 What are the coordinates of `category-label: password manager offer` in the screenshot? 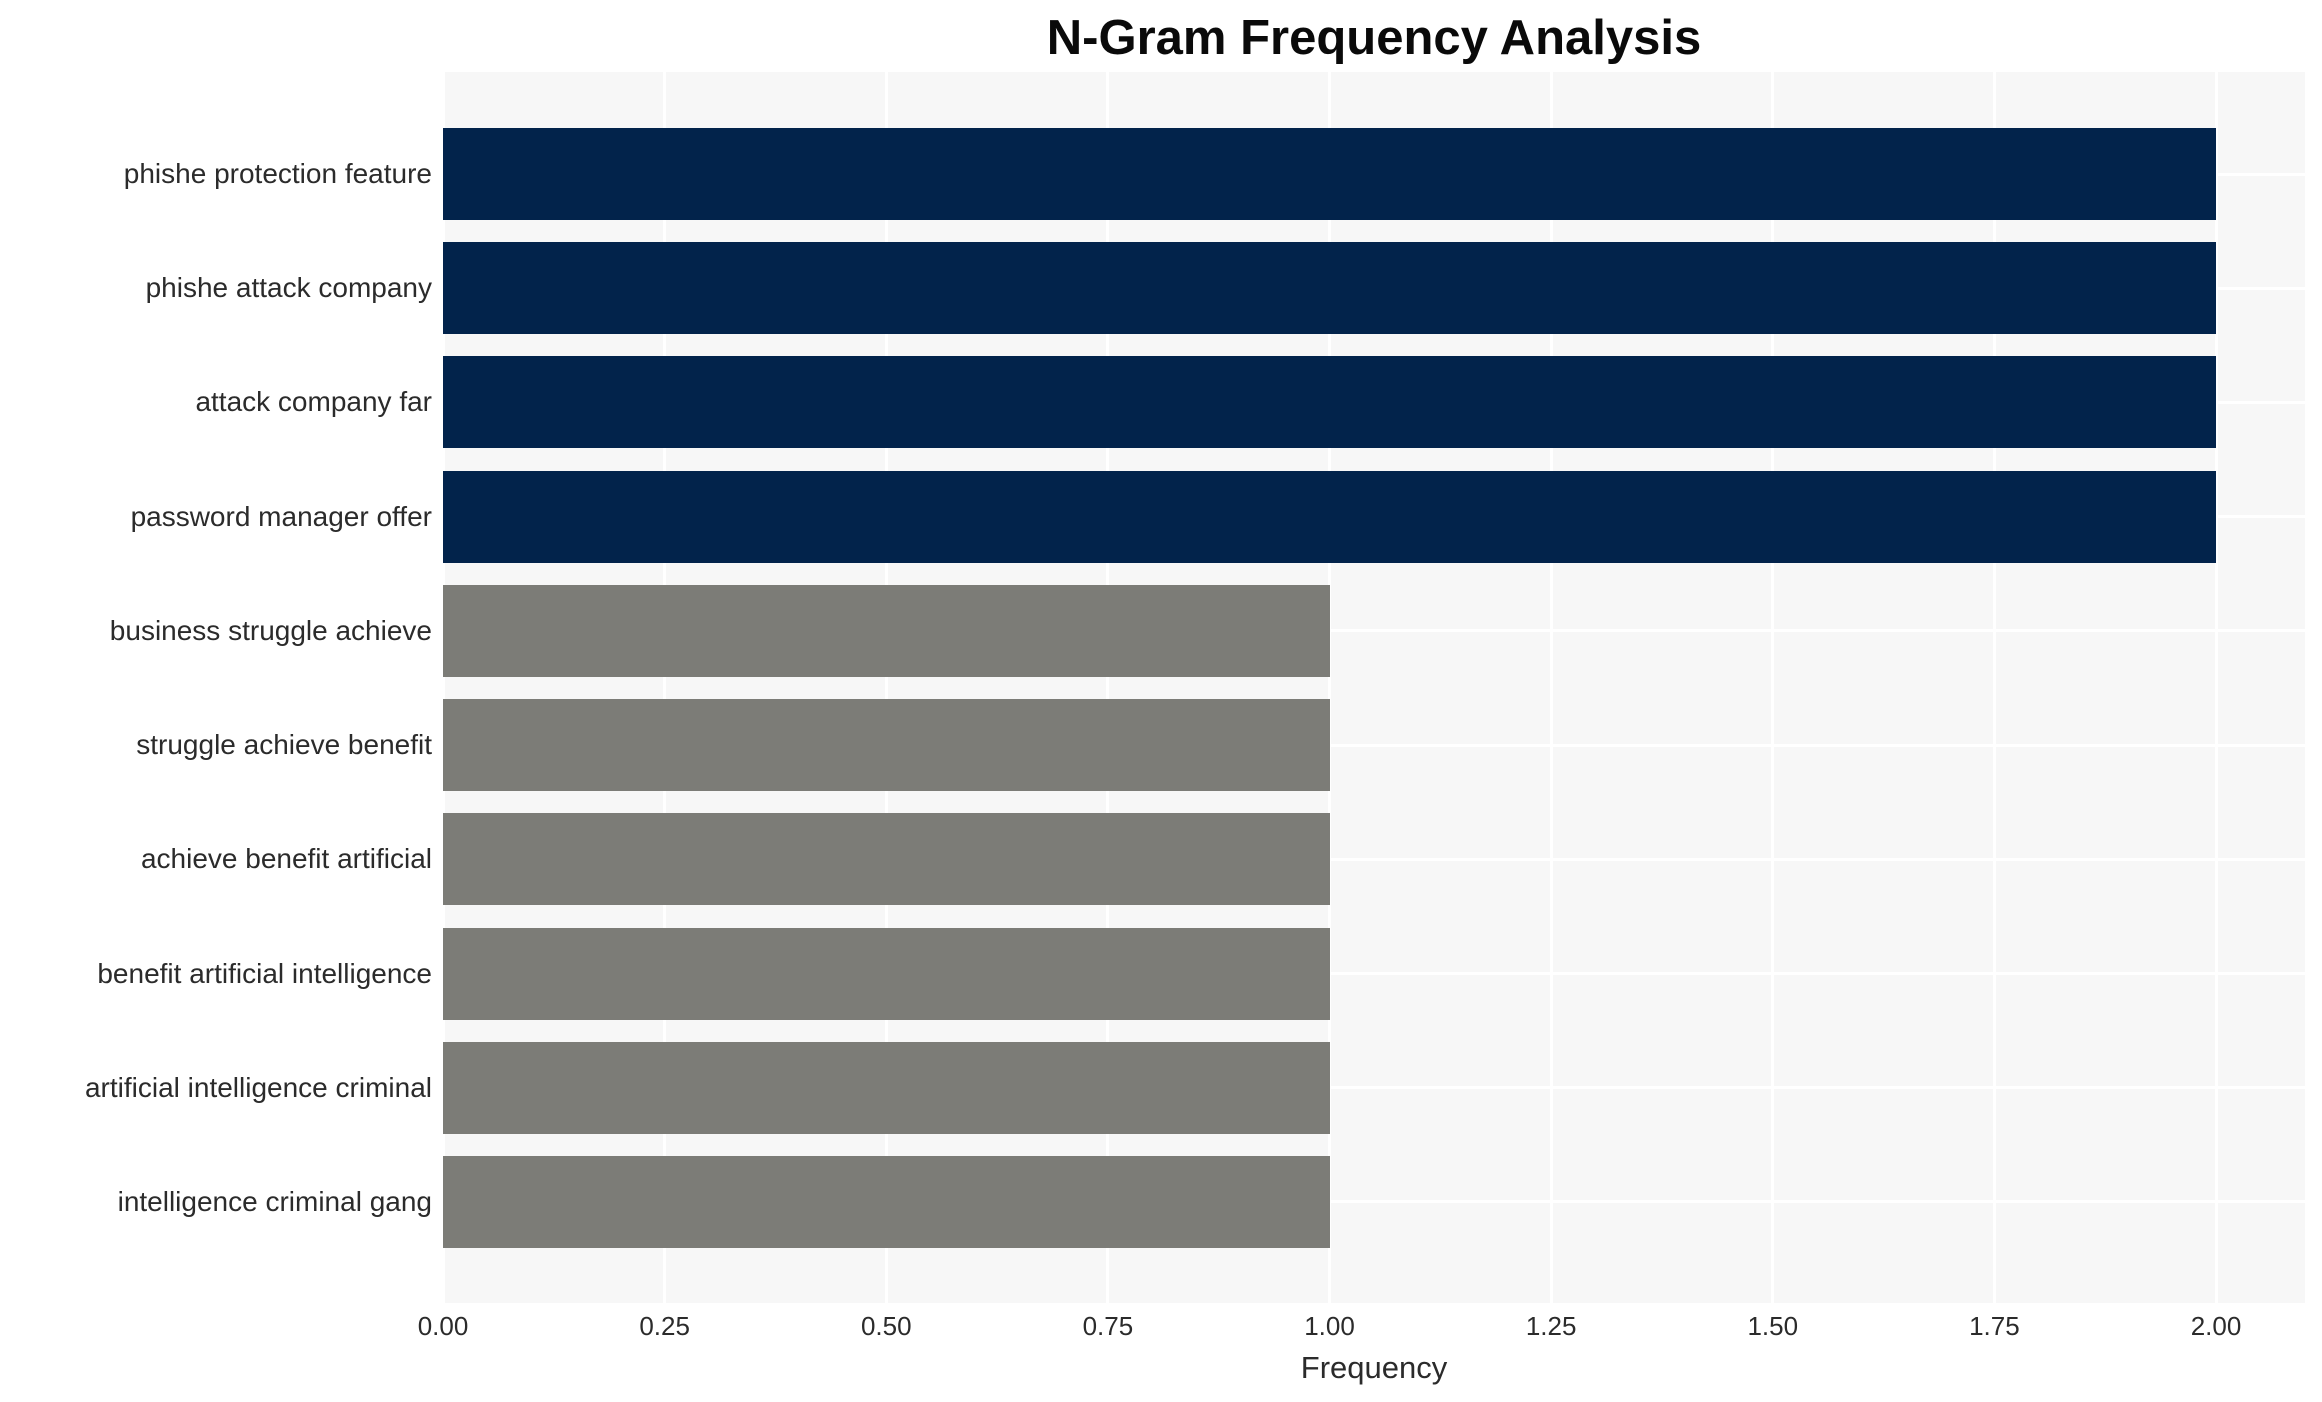 It's located at (281, 516).